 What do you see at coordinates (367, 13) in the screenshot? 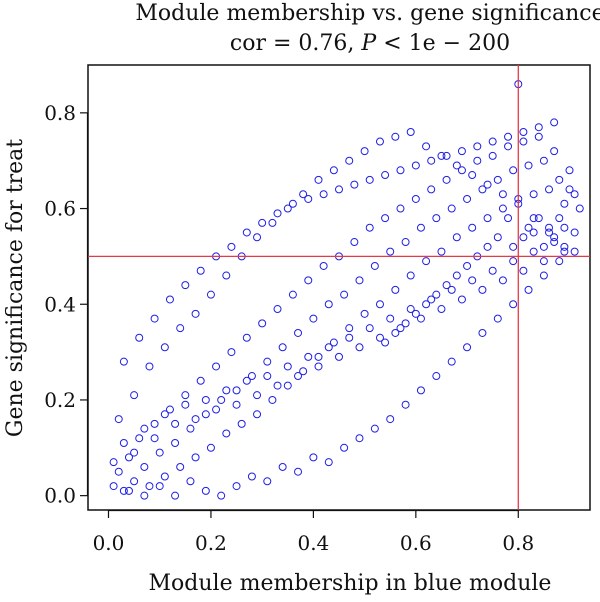
I see `chart-title-line1: Module membership vs. gene significance` at bounding box center [367, 13].